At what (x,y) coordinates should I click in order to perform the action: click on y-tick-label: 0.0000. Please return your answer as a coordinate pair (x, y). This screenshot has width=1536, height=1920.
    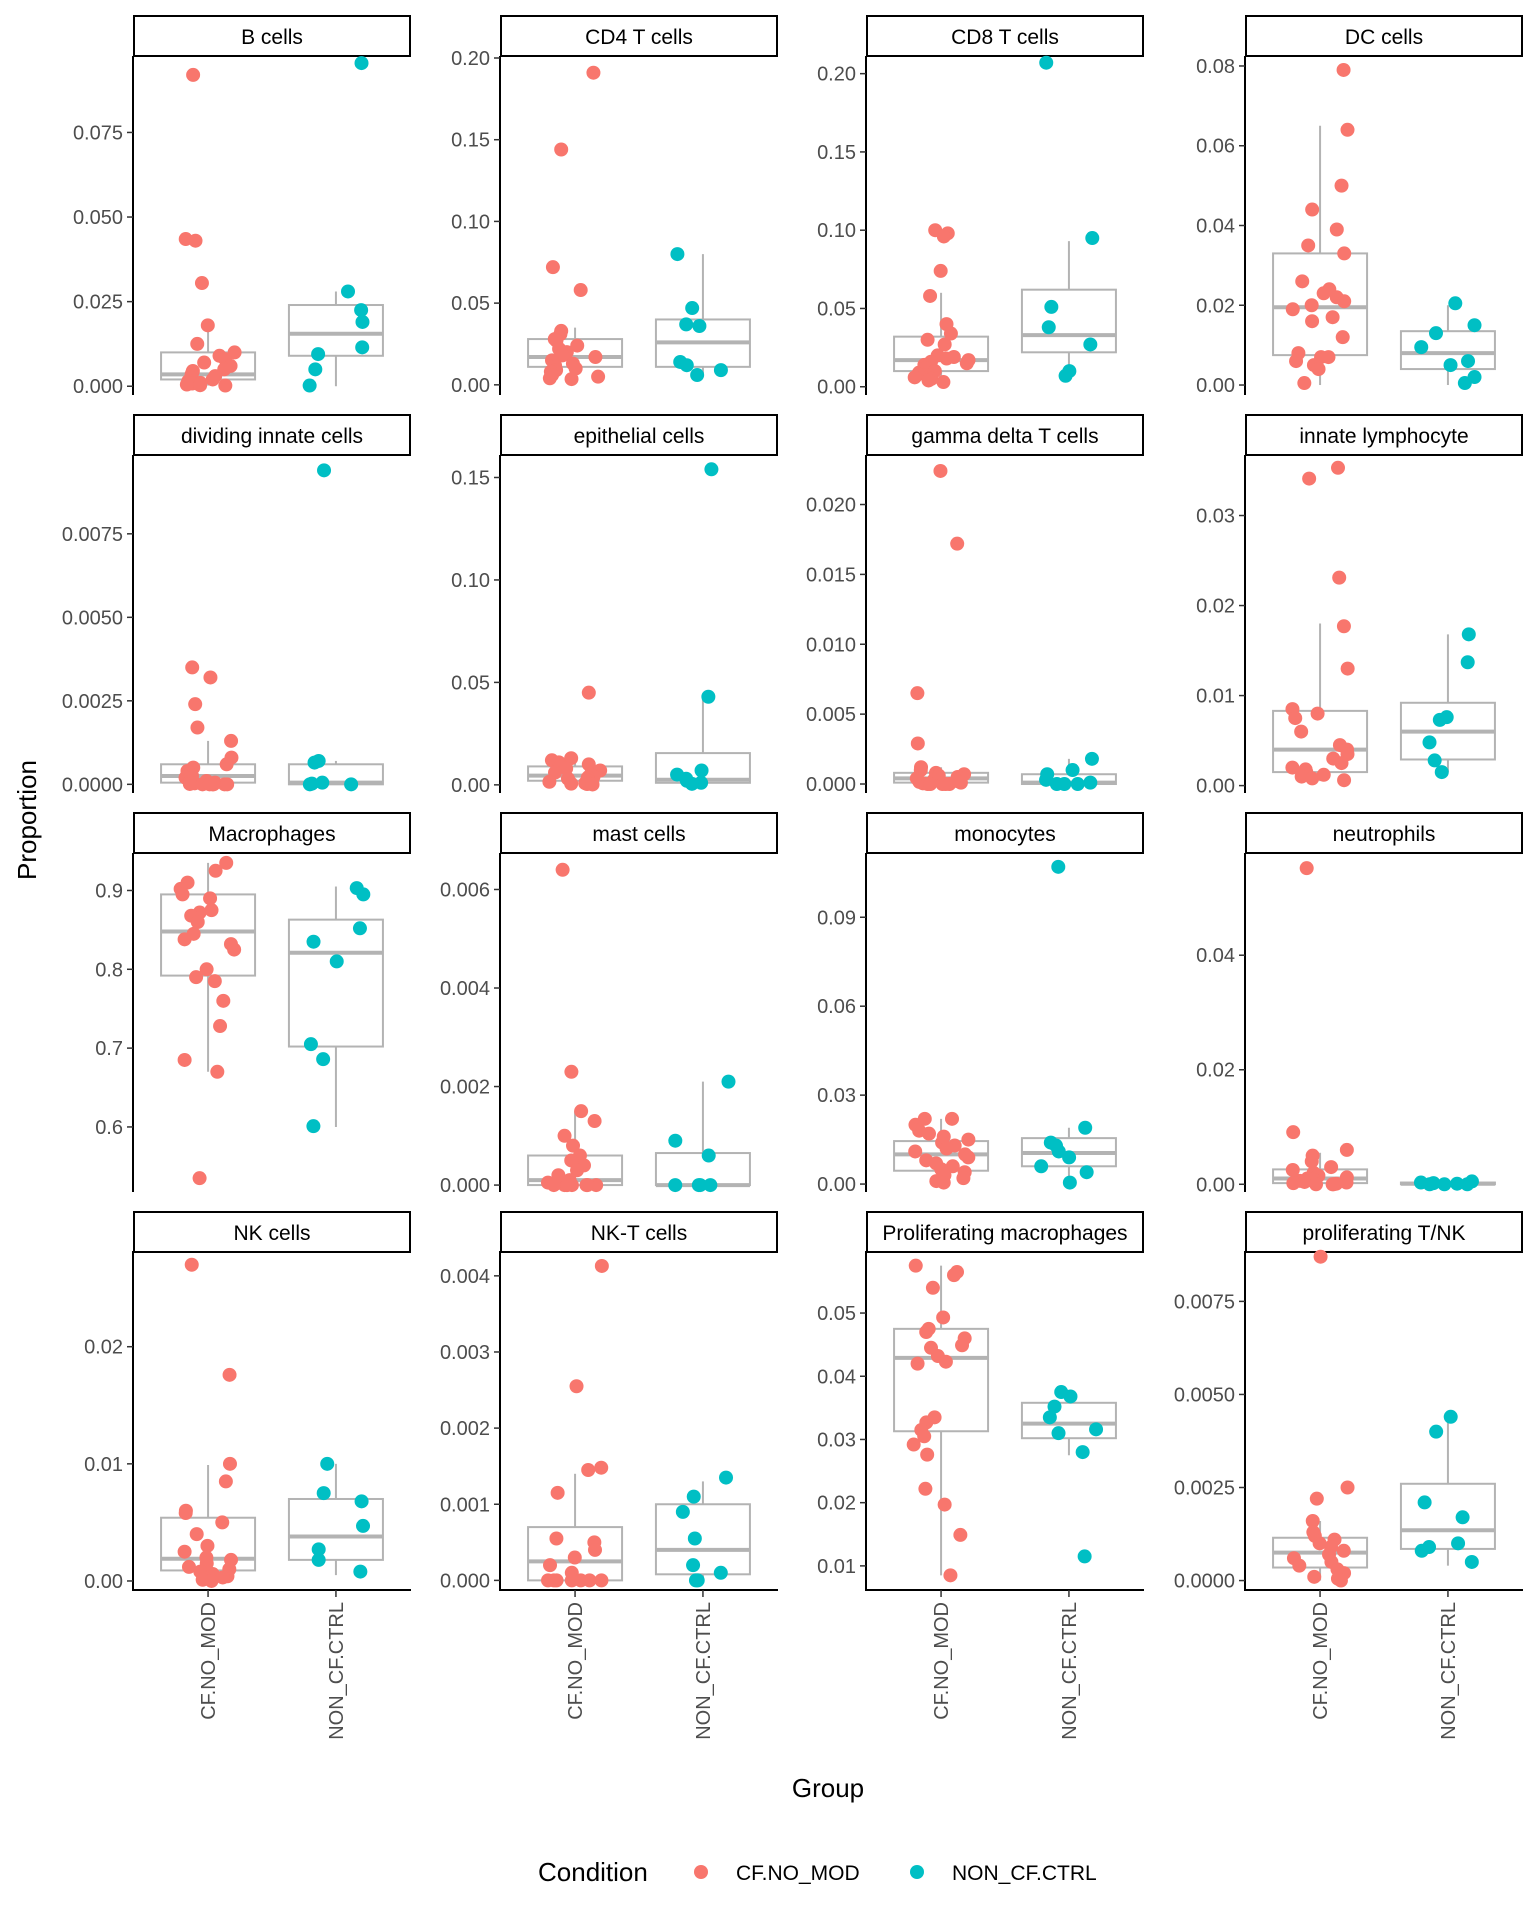
    Looking at the image, I should click on (92, 785).